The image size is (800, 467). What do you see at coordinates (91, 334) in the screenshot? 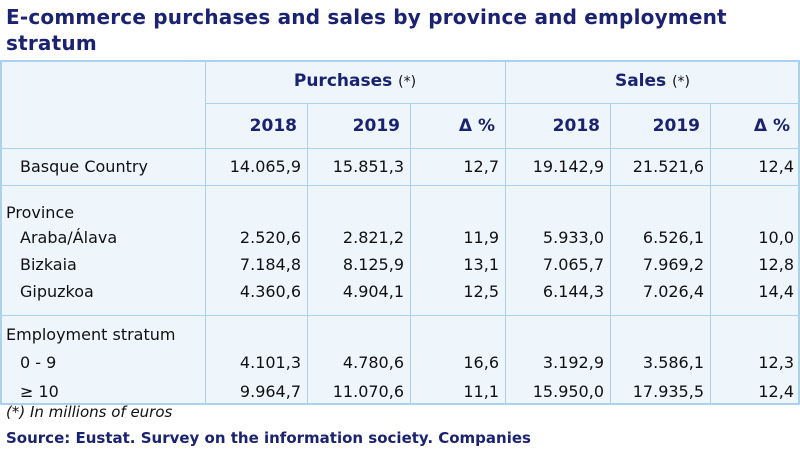
I see `section-heading: Employment stratum` at bounding box center [91, 334].